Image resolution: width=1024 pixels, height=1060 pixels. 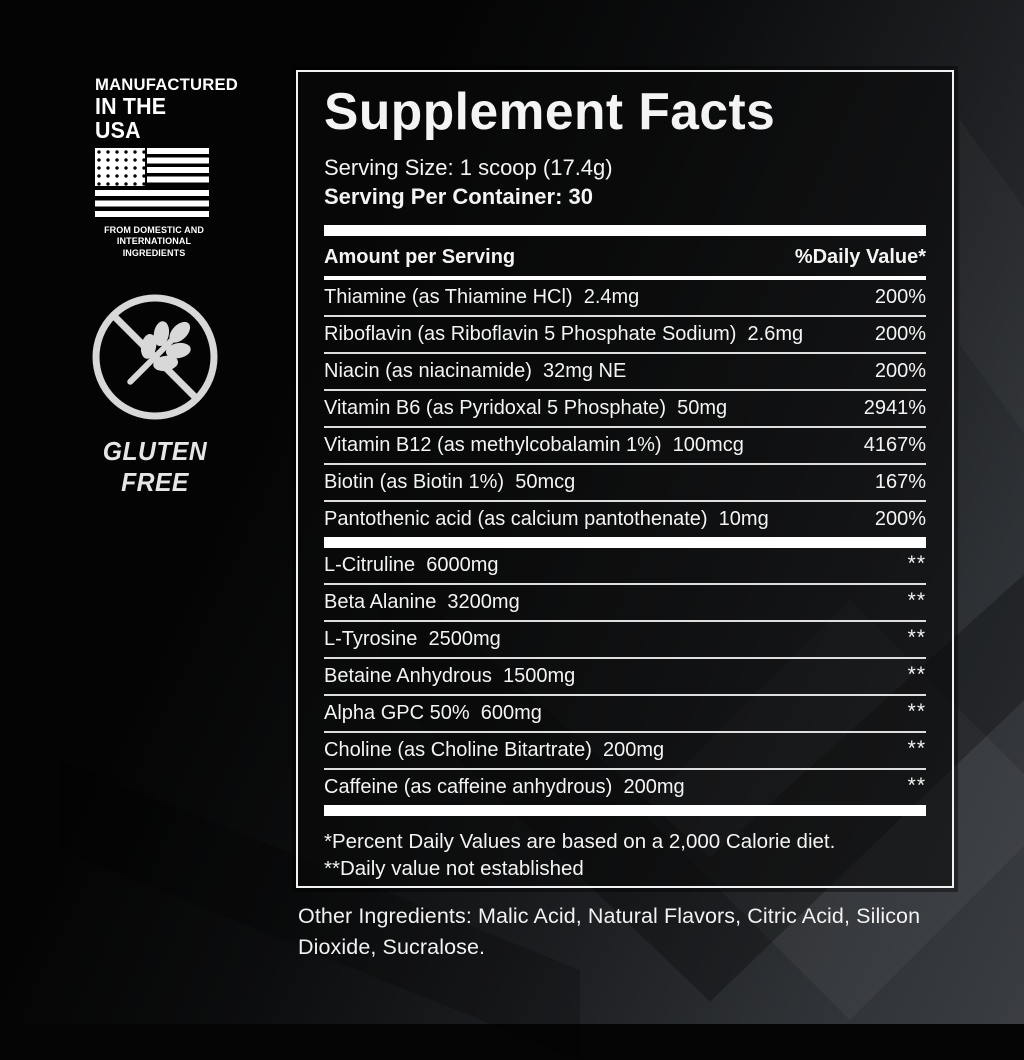 What do you see at coordinates (625, 604) in the screenshot?
I see `table-row: Beta Alanine 3200mg **` at bounding box center [625, 604].